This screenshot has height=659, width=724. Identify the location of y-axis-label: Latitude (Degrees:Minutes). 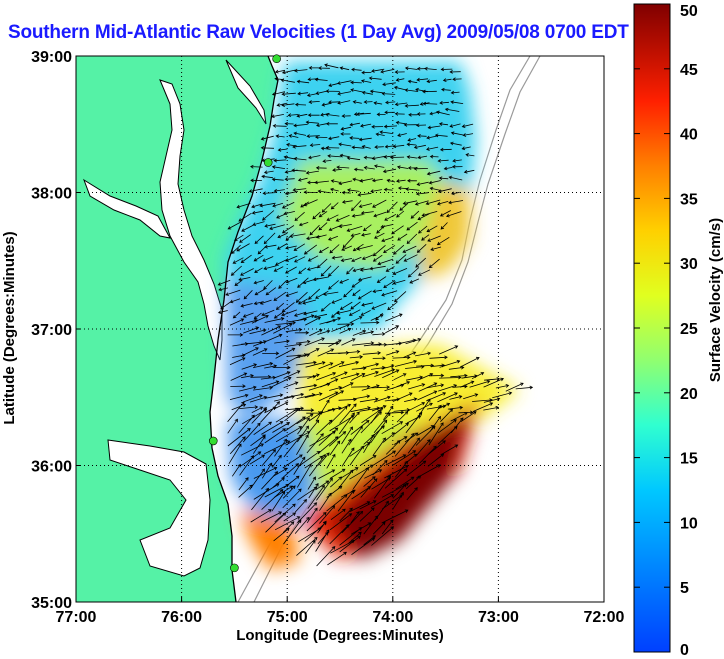
(9, 327).